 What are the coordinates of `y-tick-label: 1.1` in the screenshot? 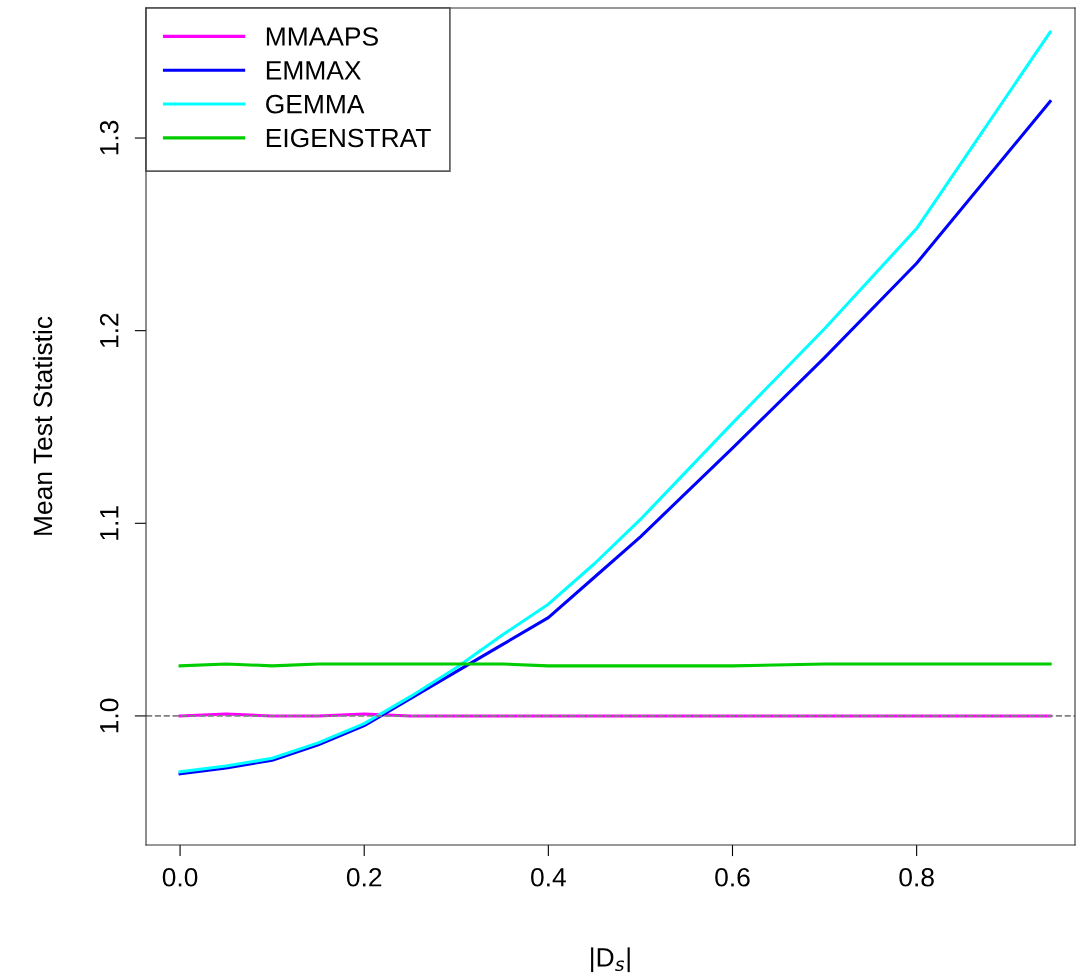 It's located at (109, 523).